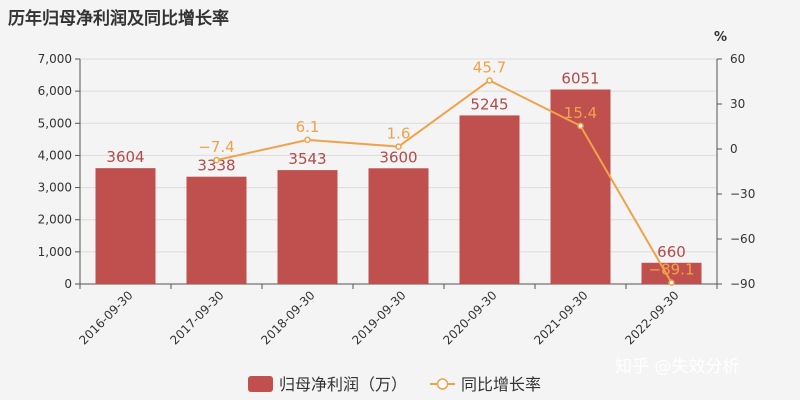  What do you see at coordinates (55, 220) in the screenshot?
I see `y-left-tick-label: 2,000` at bounding box center [55, 220].